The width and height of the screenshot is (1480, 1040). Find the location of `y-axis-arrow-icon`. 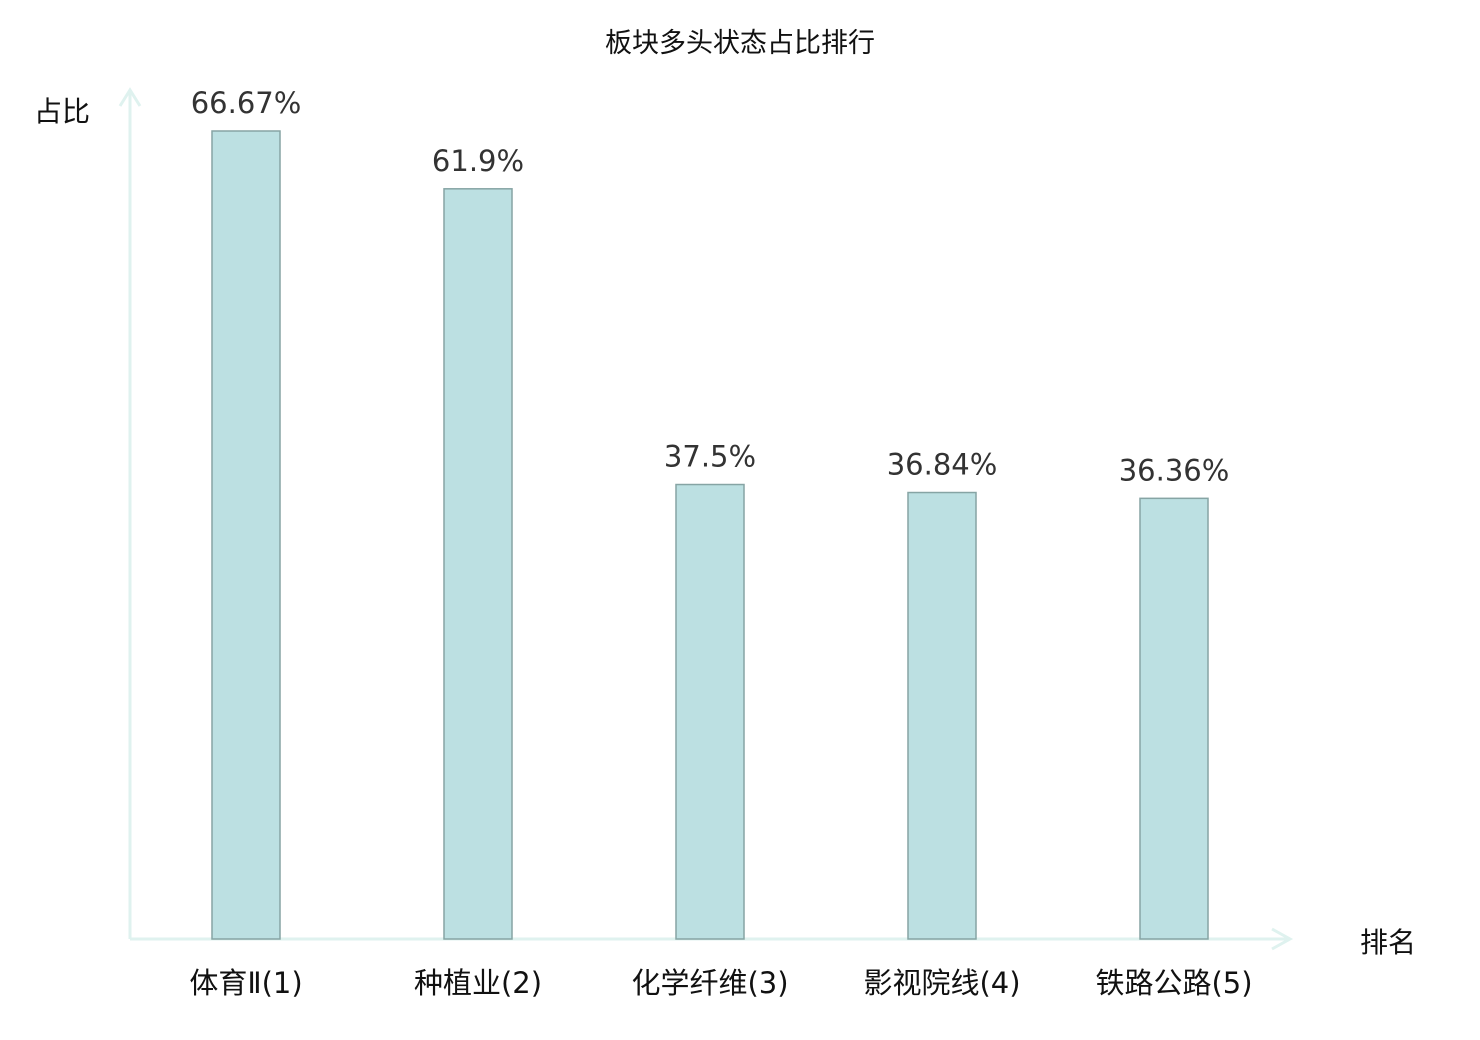

y-axis-arrow-icon is located at coordinates (130, 97).